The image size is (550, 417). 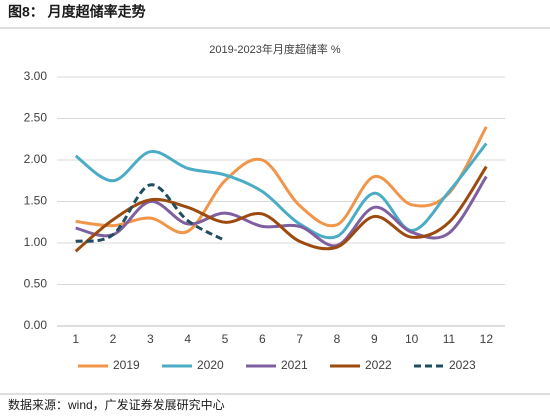 What do you see at coordinates (294, 365) in the screenshot?
I see `legend-label: 2021` at bounding box center [294, 365].